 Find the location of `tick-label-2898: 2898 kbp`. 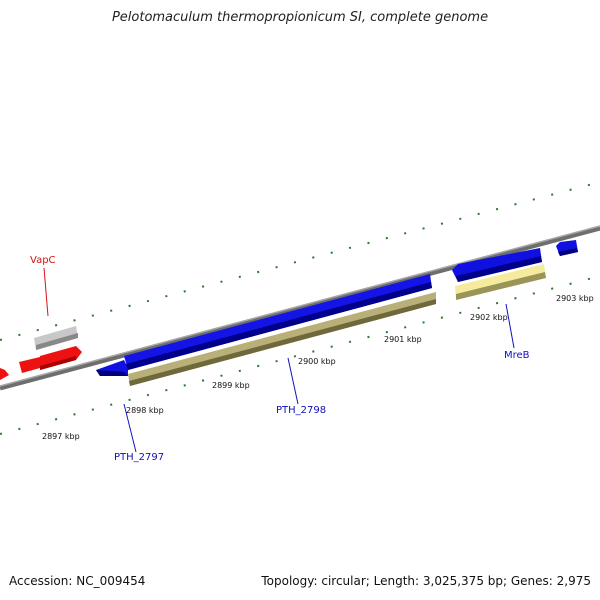

tick-label-2898: 2898 kbp is located at coordinates (145, 410).